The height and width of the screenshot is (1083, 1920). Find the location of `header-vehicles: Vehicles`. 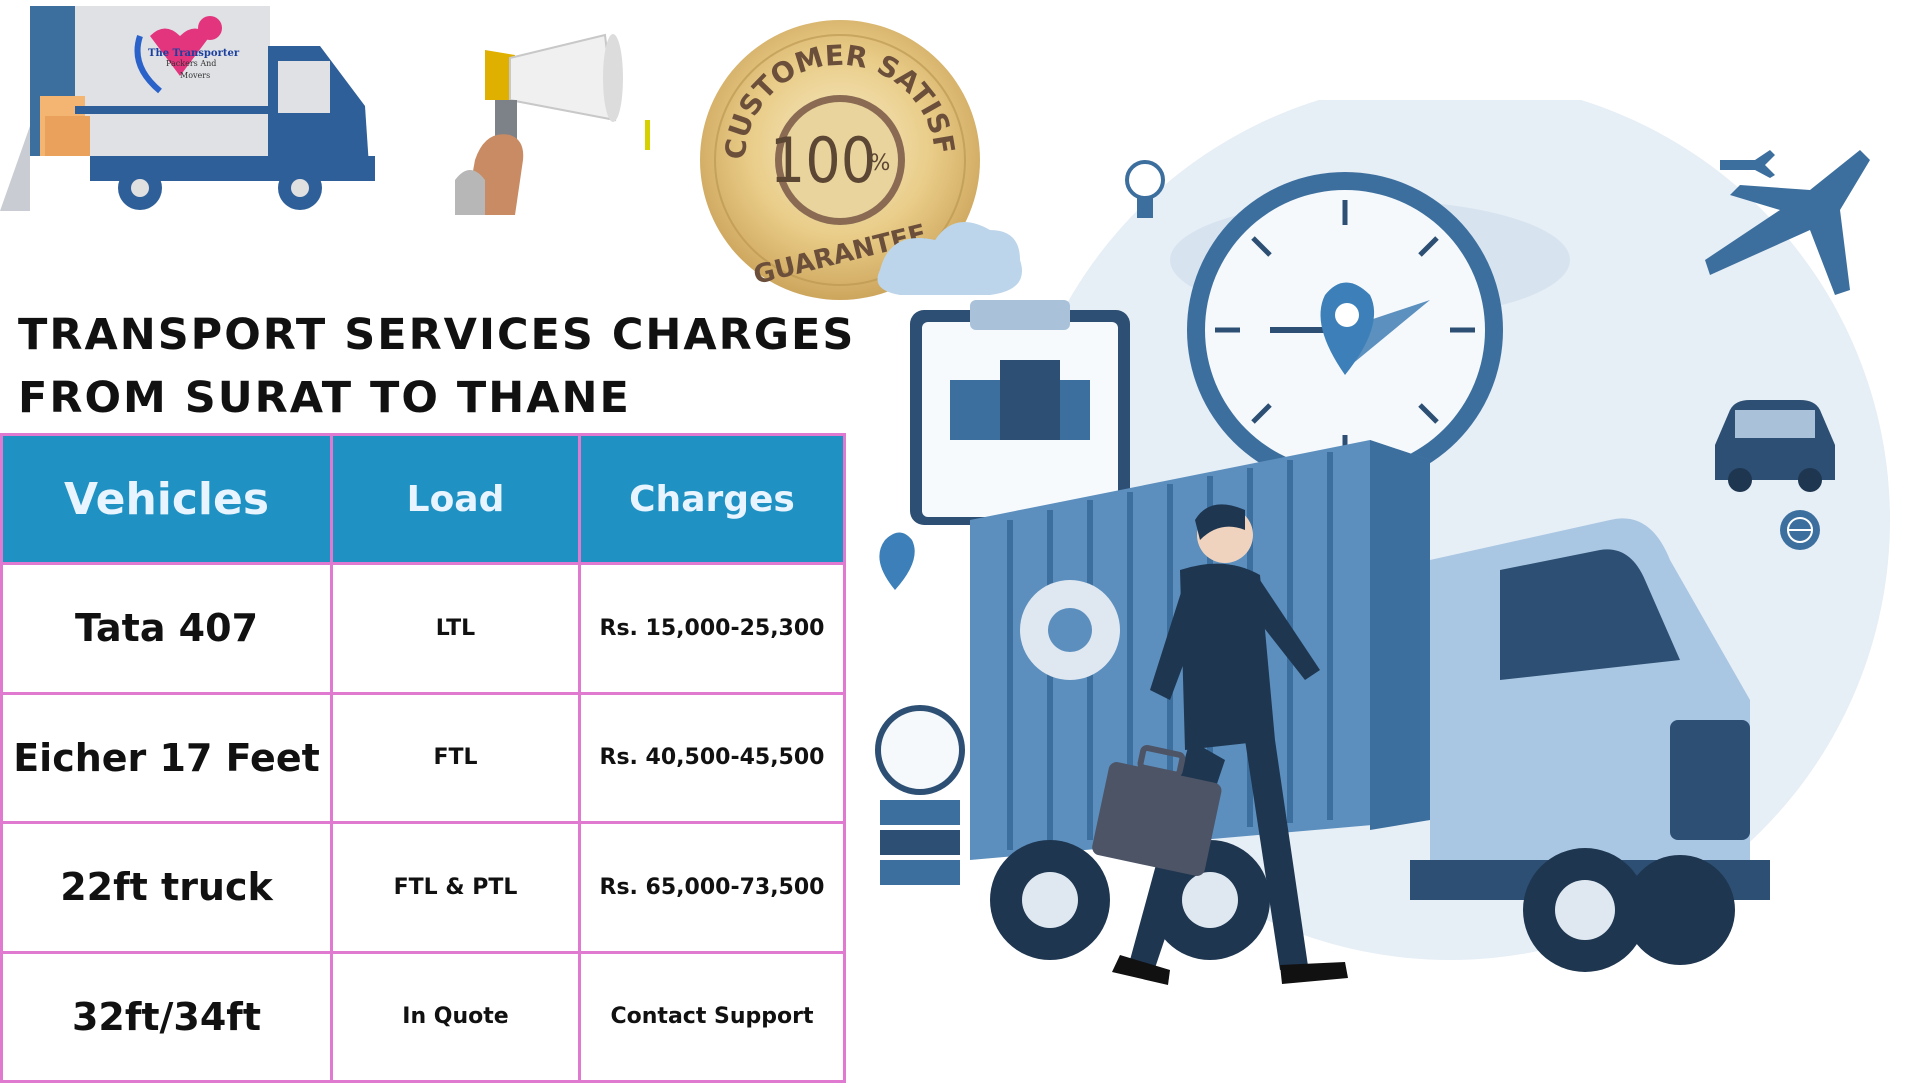

header-vehicles: Vehicles is located at coordinates (166, 499).